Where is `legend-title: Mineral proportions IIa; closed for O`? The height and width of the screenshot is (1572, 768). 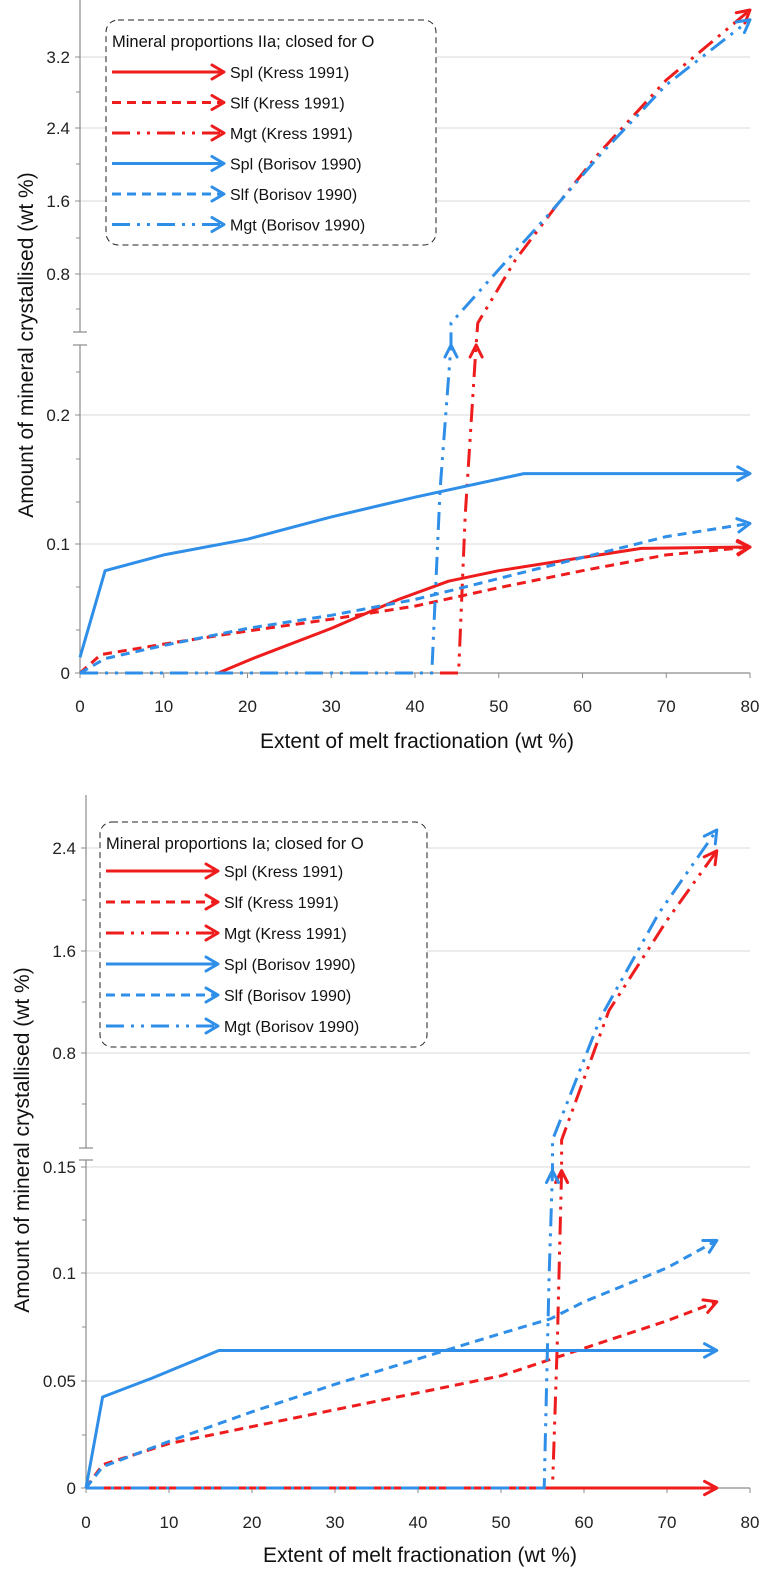
legend-title: Mineral proportions IIa; closed for O is located at coordinates (243, 42).